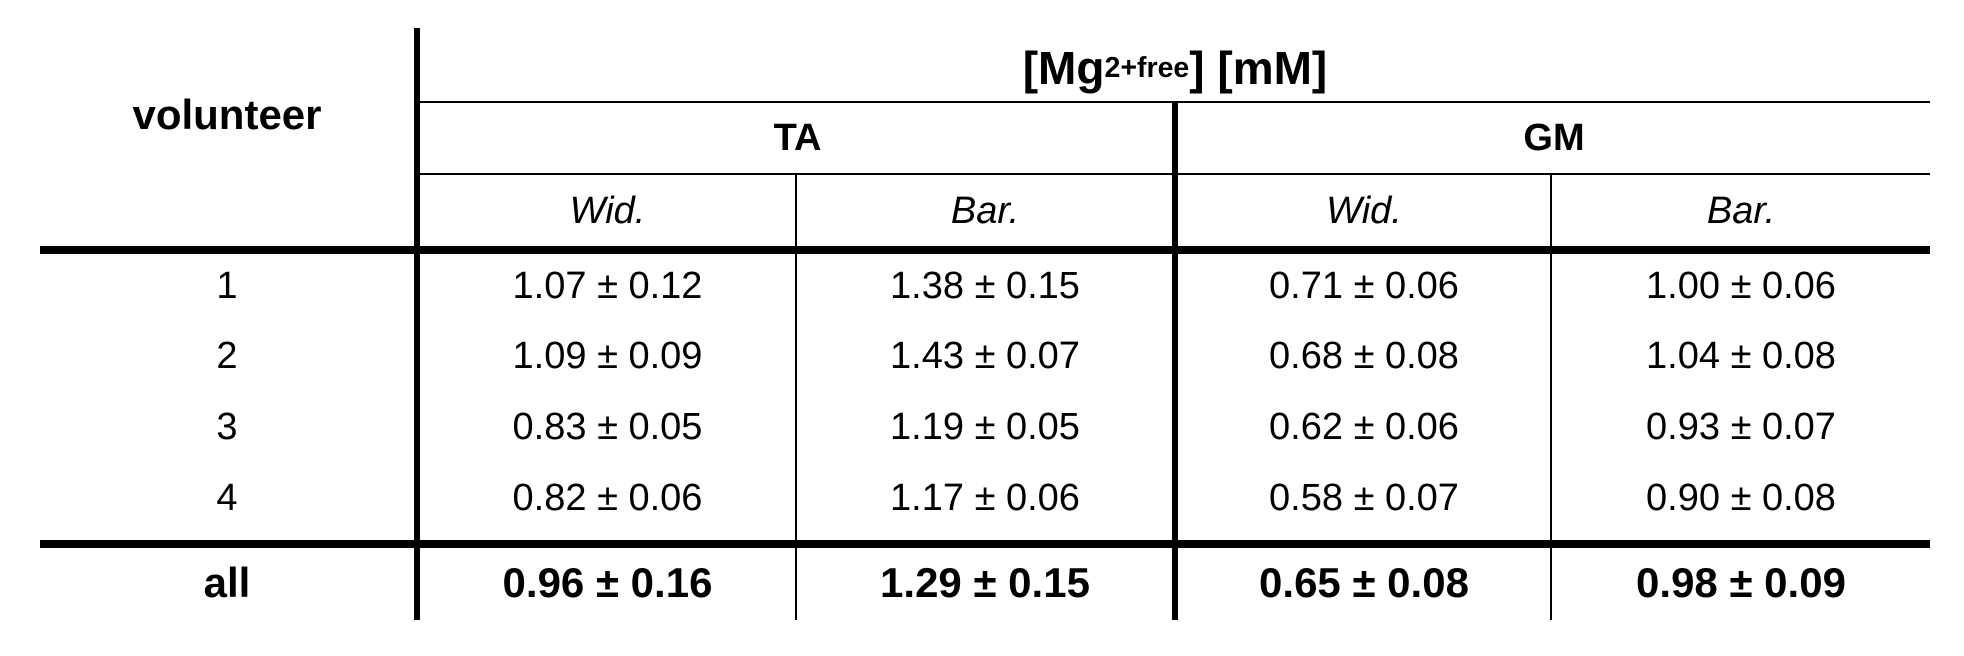 The height and width of the screenshot is (656, 1964). What do you see at coordinates (1063, 68) in the screenshot?
I see `concentration-prefix: [Mg` at bounding box center [1063, 68].